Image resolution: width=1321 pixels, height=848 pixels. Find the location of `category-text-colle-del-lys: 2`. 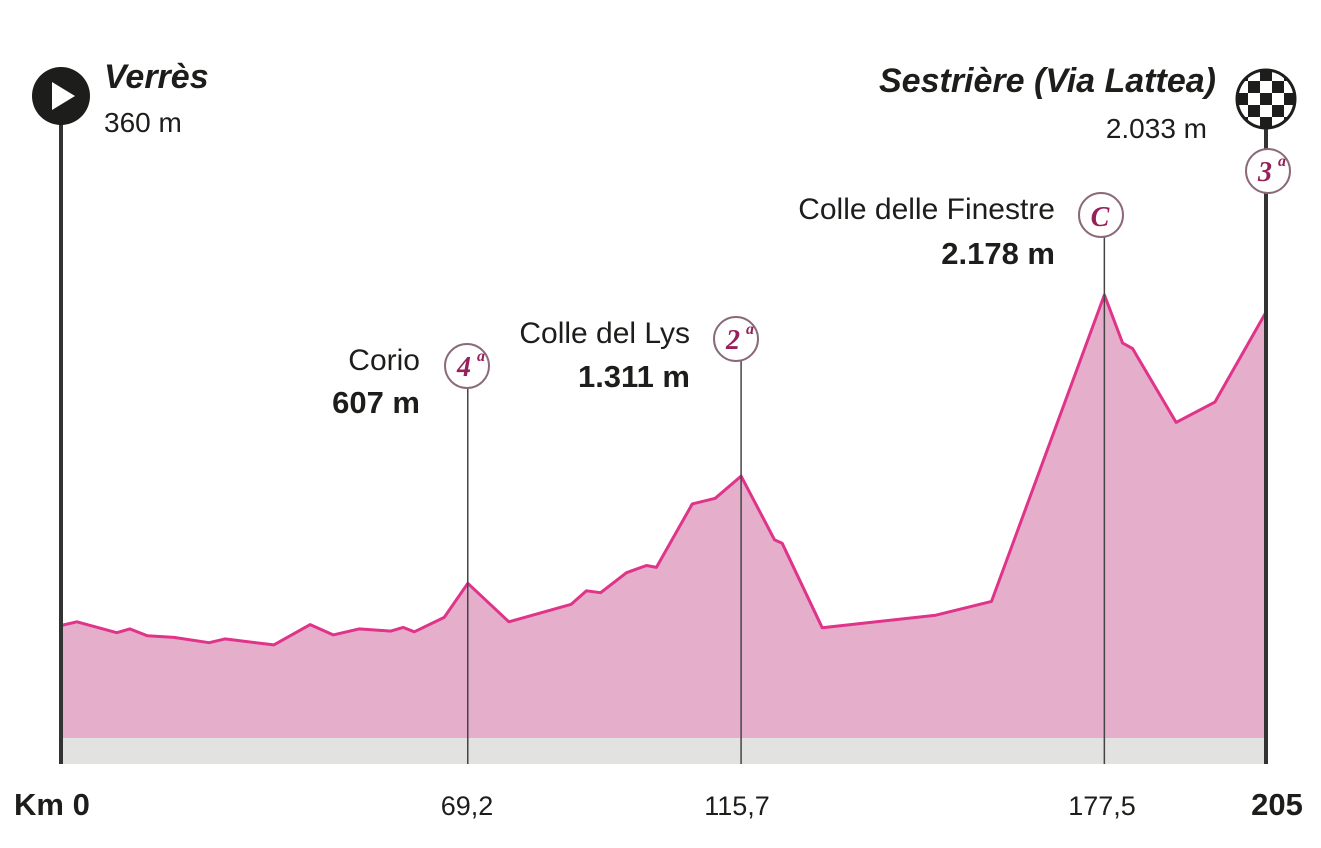

category-text-colle-del-lys: 2 is located at coordinates (732, 340).